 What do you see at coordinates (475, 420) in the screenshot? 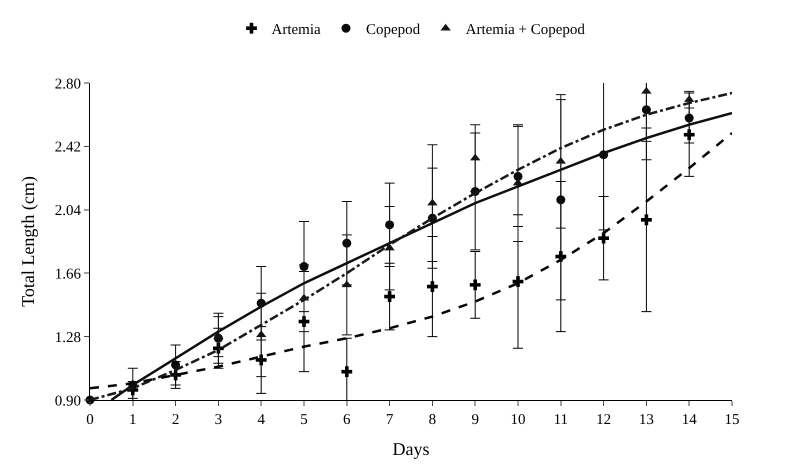
I see `x-tick-label: 9` at bounding box center [475, 420].